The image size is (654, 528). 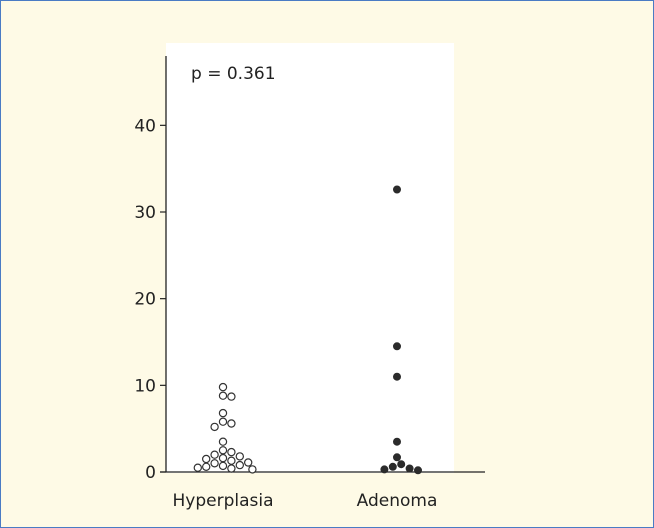 What do you see at coordinates (145, 213) in the screenshot?
I see `y-tick-label: 30` at bounding box center [145, 213].